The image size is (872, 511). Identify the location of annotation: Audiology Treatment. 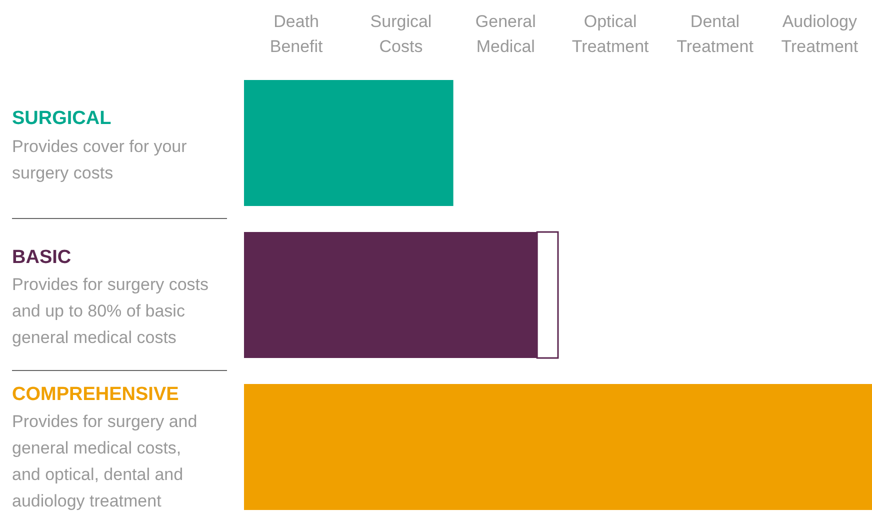
(819, 34).